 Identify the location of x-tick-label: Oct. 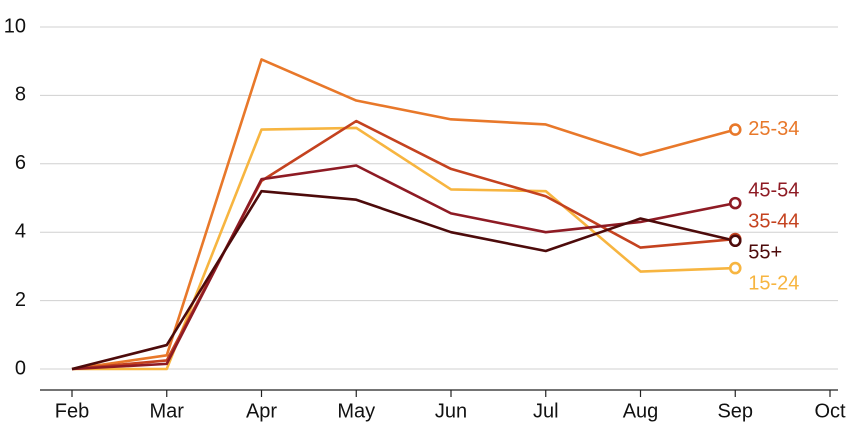
(830, 411).